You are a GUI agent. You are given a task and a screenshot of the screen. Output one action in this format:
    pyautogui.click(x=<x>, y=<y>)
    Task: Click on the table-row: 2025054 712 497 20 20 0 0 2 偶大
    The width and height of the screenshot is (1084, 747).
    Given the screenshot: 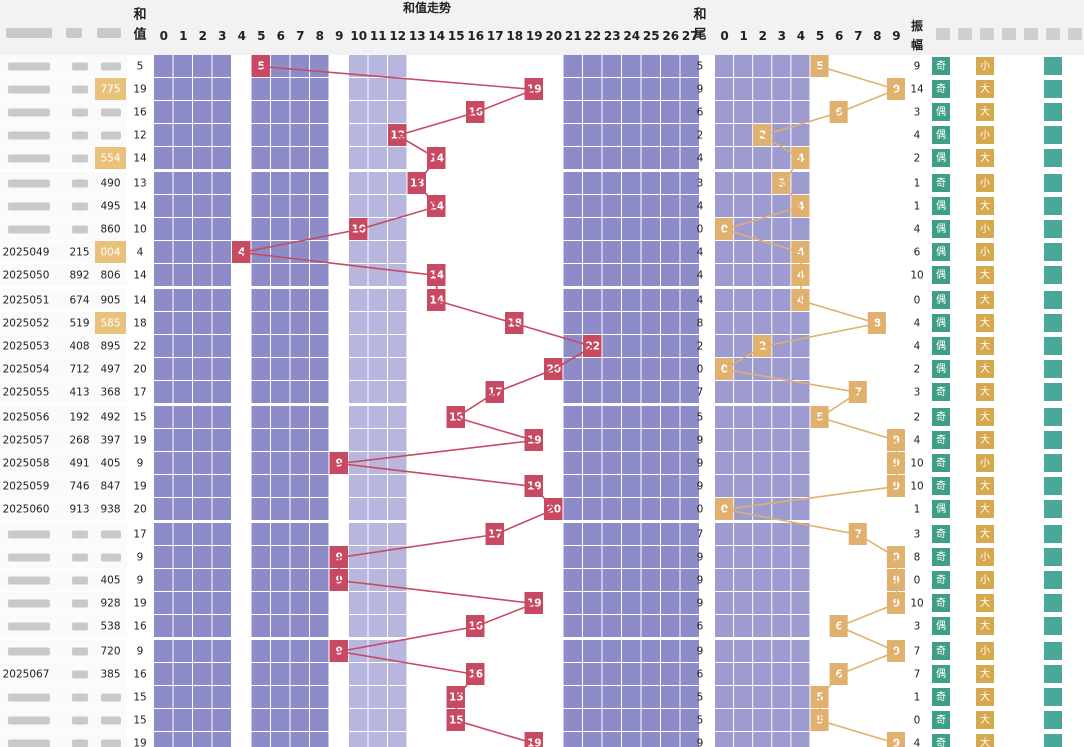 What is the action you would take?
    pyautogui.click(x=531, y=369)
    